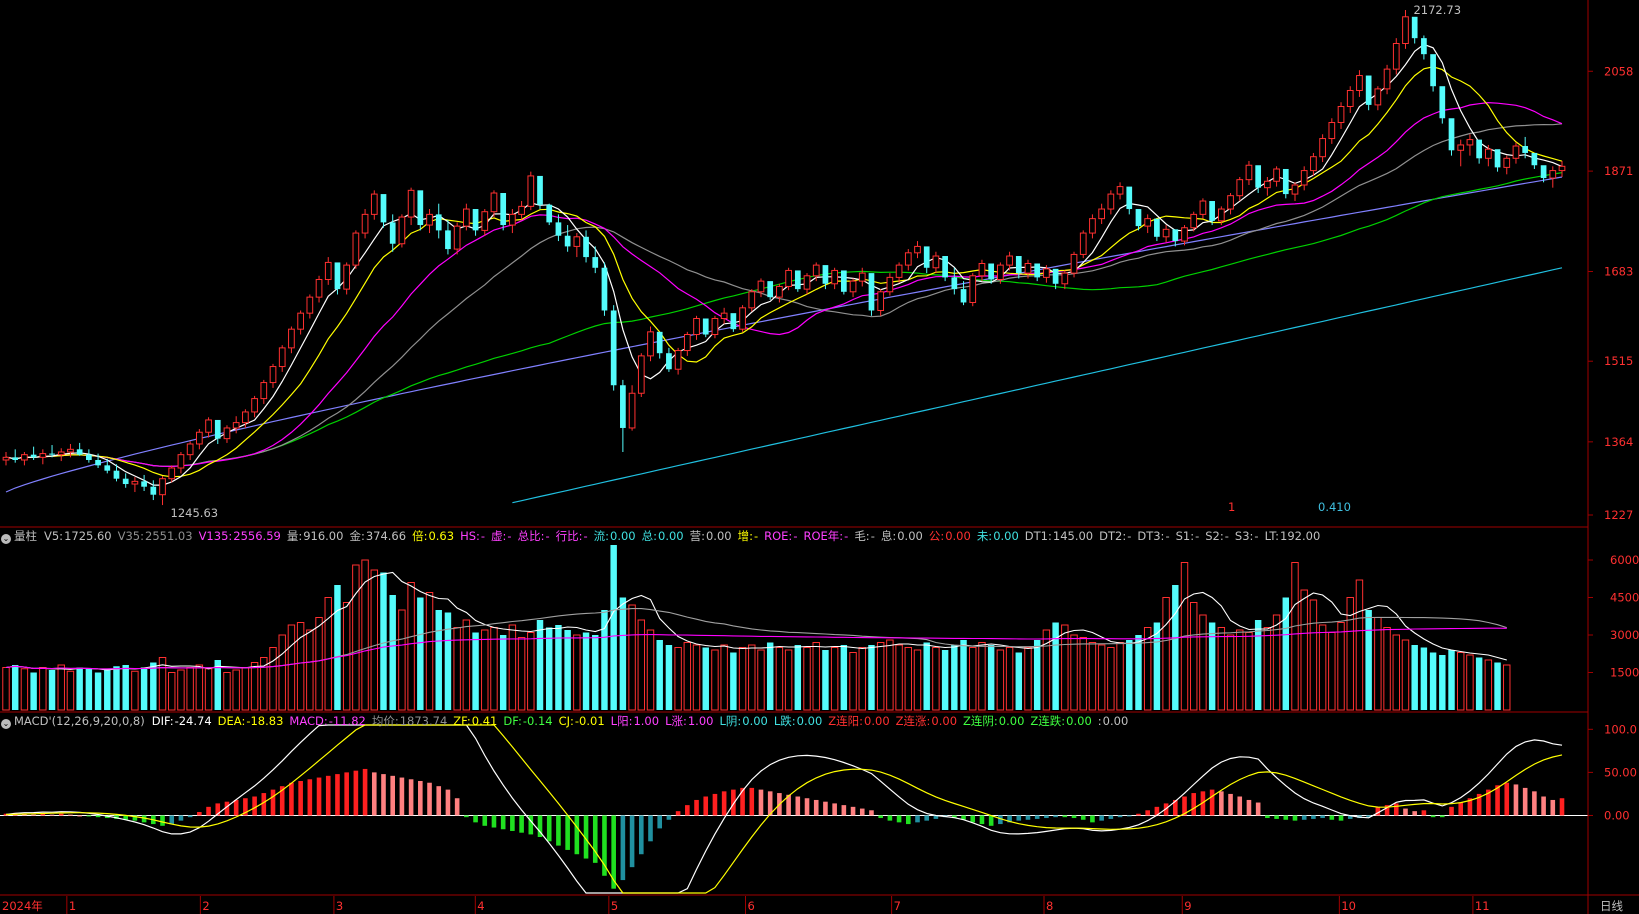  I want to click on indicator-label: DF:, so click(512, 721).